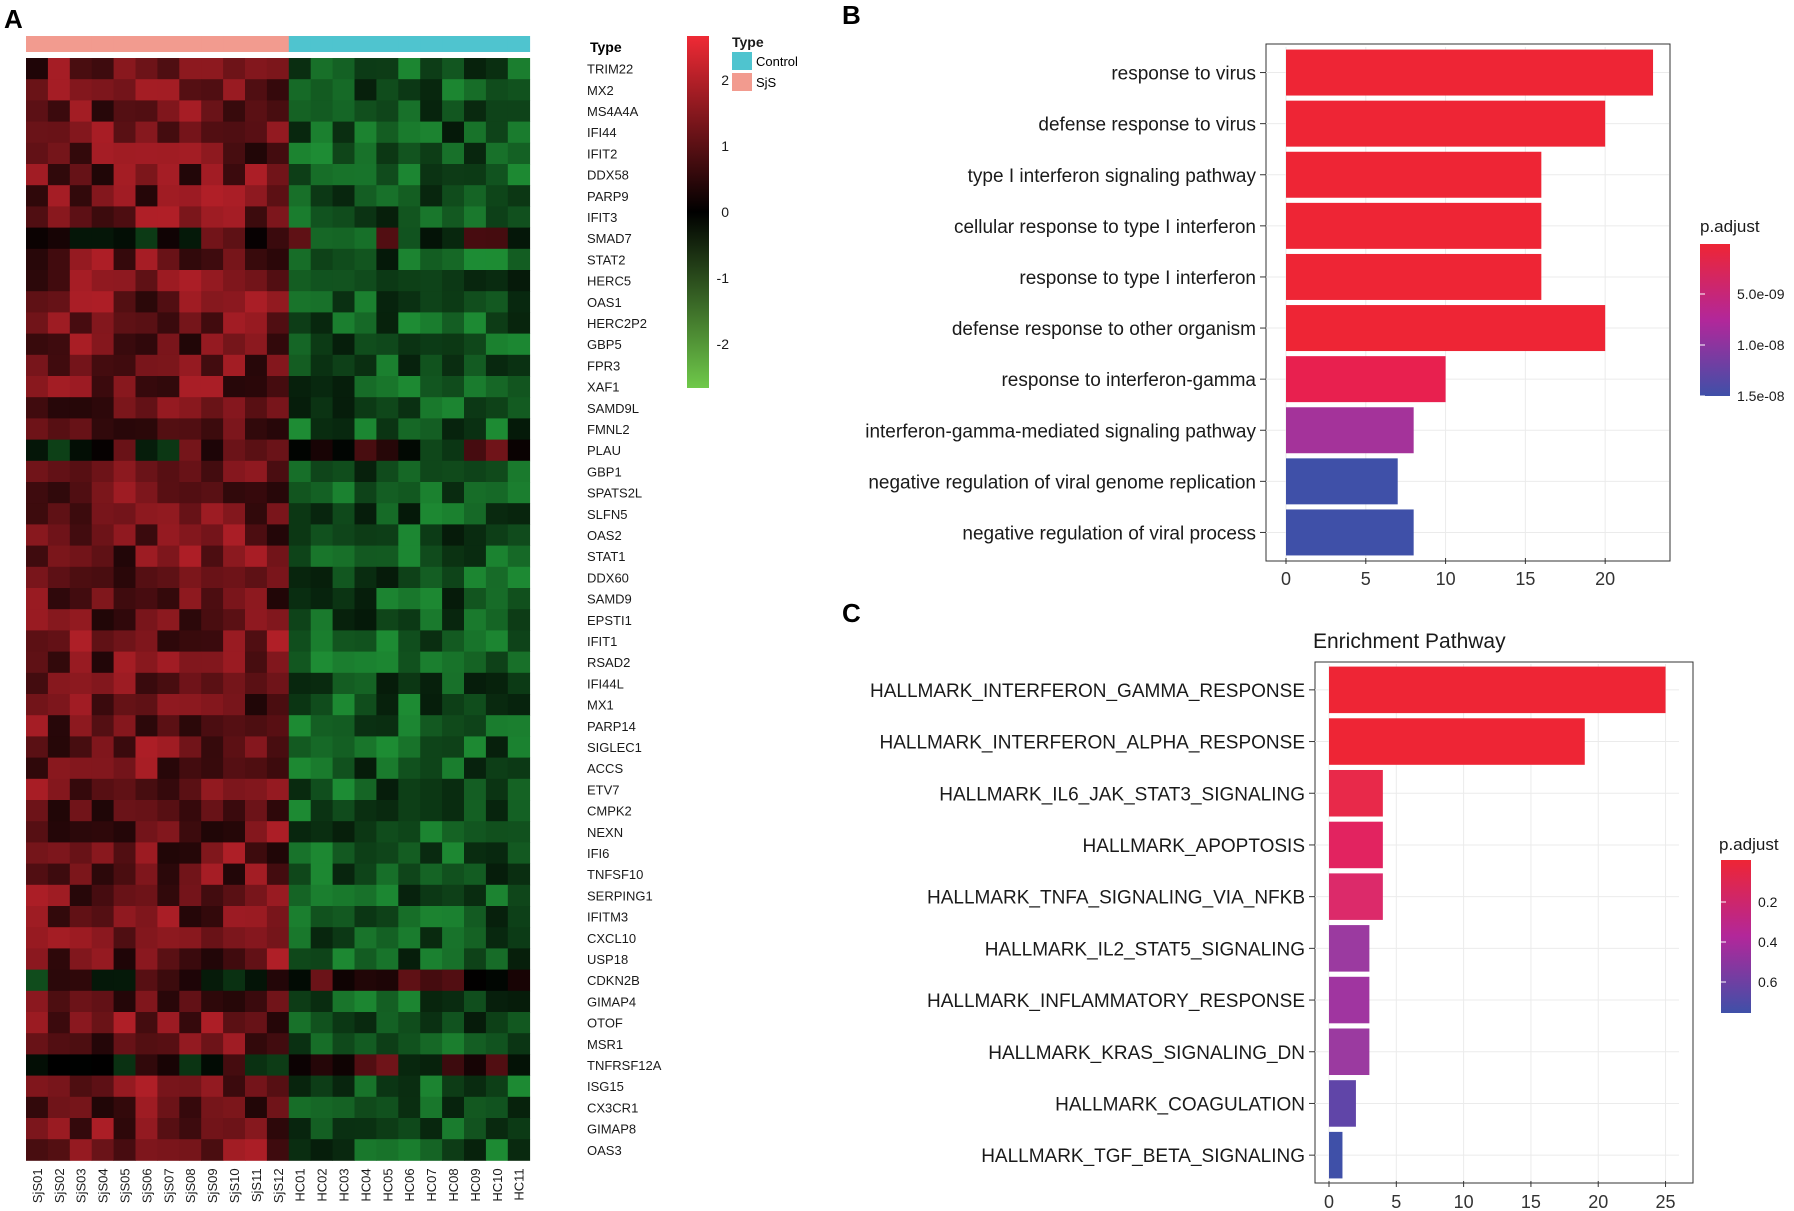 This screenshot has width=1794, height=1211. I want to click on annotation-cell, so click(387, 44).